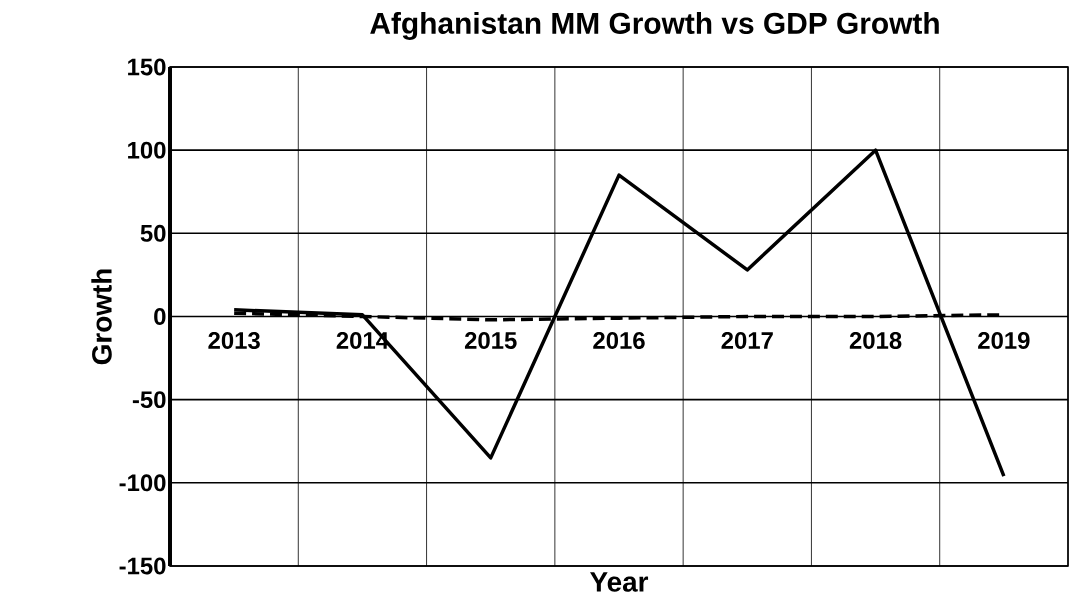 The image size is (1088, 611). I want to click on y-tick-label: -150, so click(142, 566).